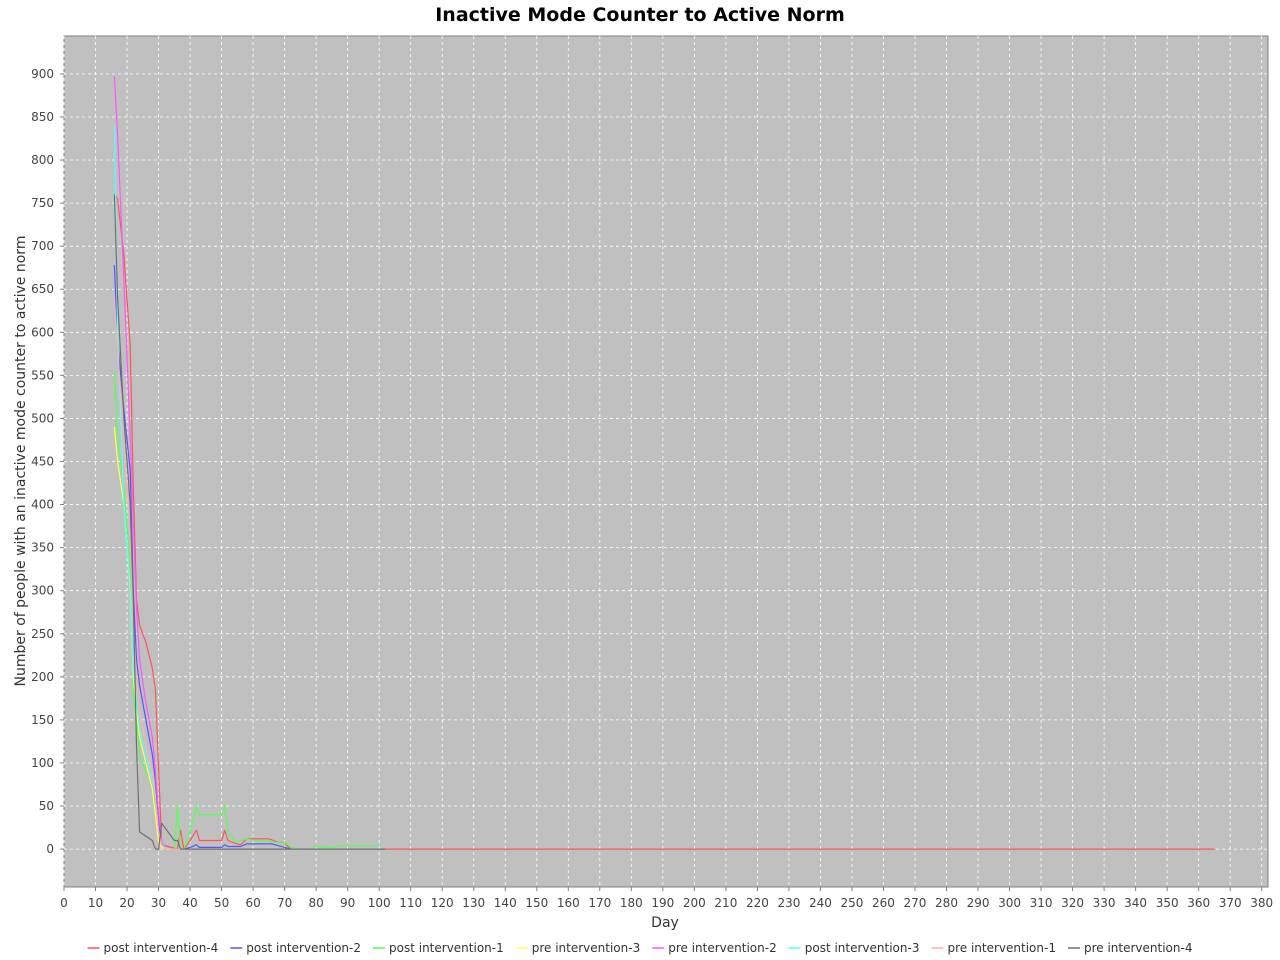 Image resolution: width=1280 pixels, height=960 pixels. What do you see at coordinates (536, 903) in the screenshot?
I see `x-tick-label: 150` at bounding box center [536, 903].